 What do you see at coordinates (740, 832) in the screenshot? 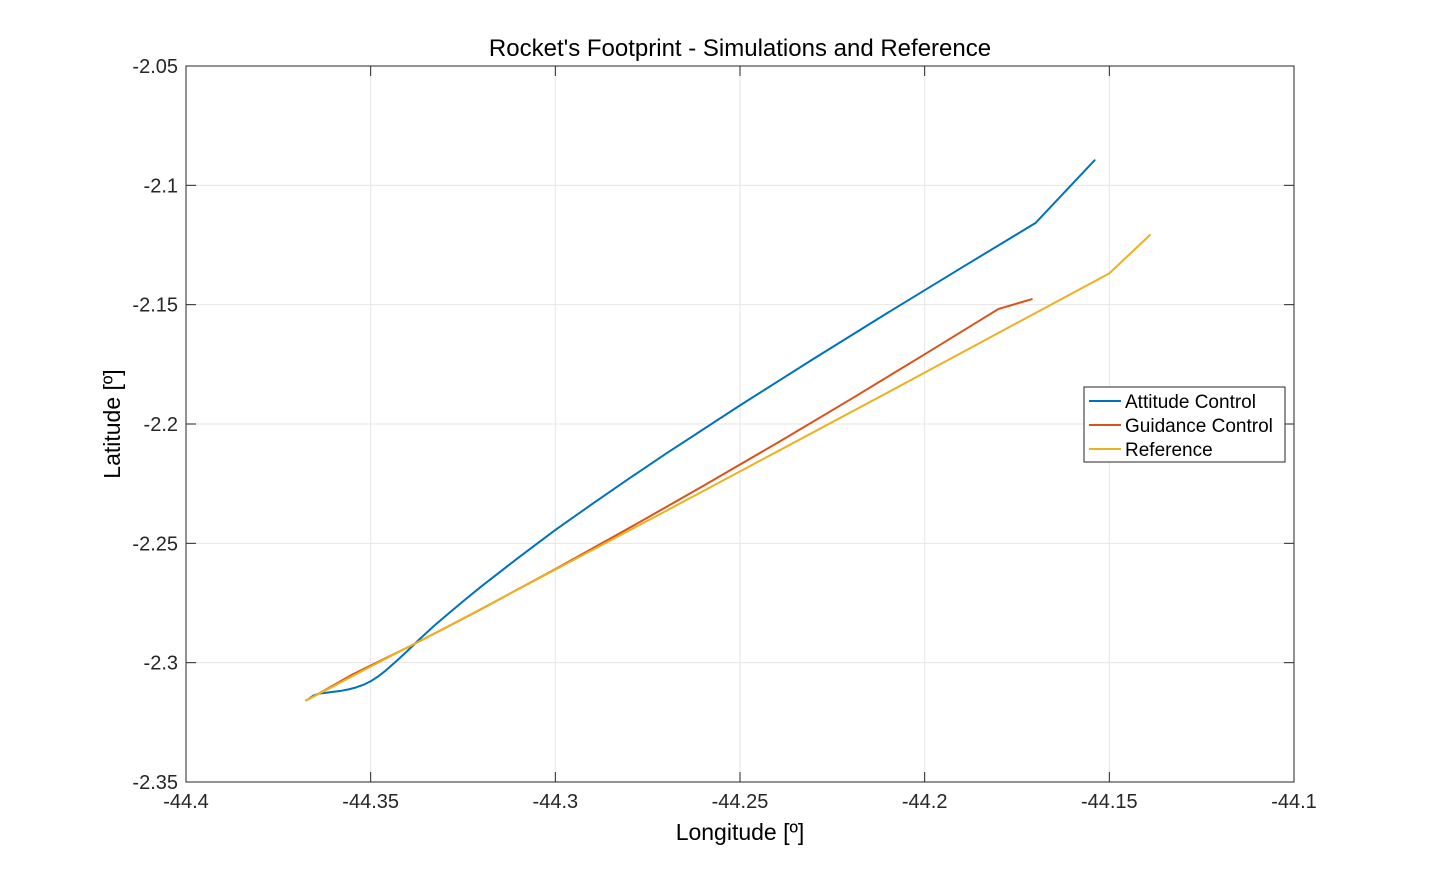
I see `x-axis-title: Longitude [º]` at bounding box center [740, 832].